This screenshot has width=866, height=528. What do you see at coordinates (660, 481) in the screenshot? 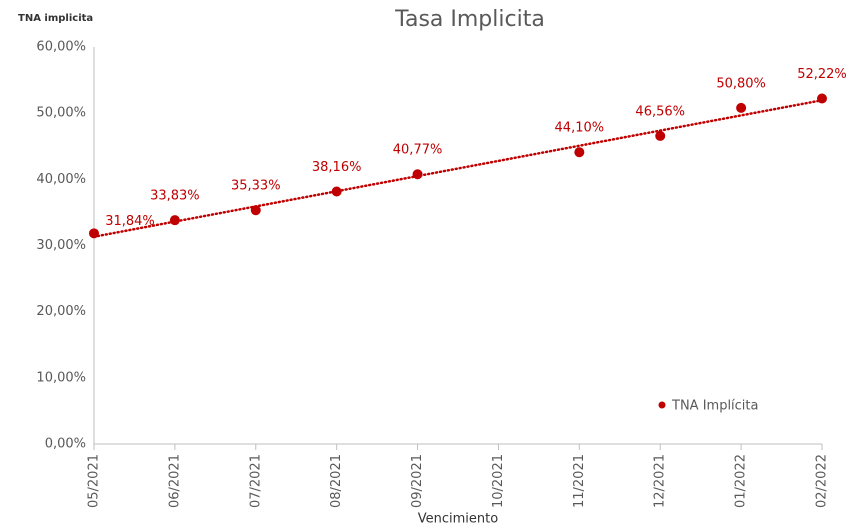
I see `x-tick-label: 12/2021` at bounding box center [660, 481].